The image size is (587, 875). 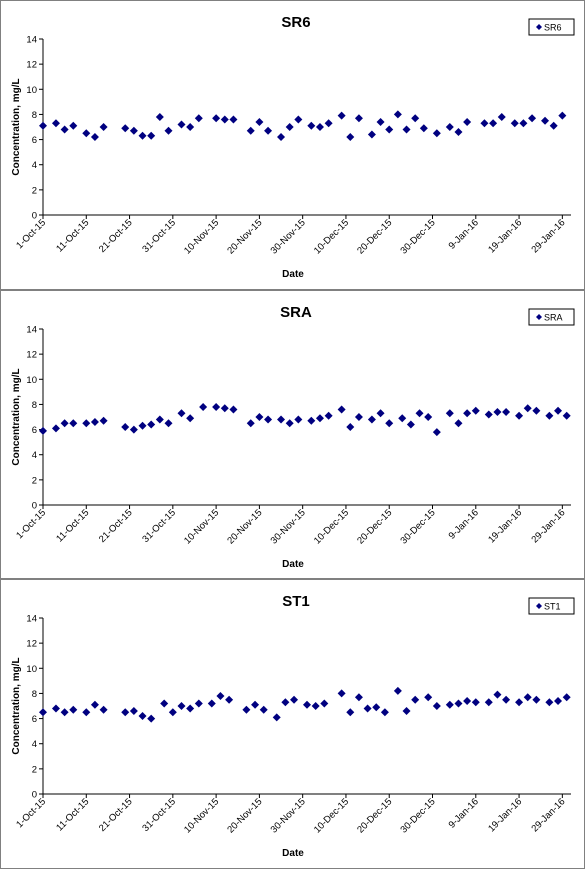 What do you see at coordinates (72, 235) in the screenshot?
I see `x-tick-label: 11-Oct-15` at bounding box center [72, 235].